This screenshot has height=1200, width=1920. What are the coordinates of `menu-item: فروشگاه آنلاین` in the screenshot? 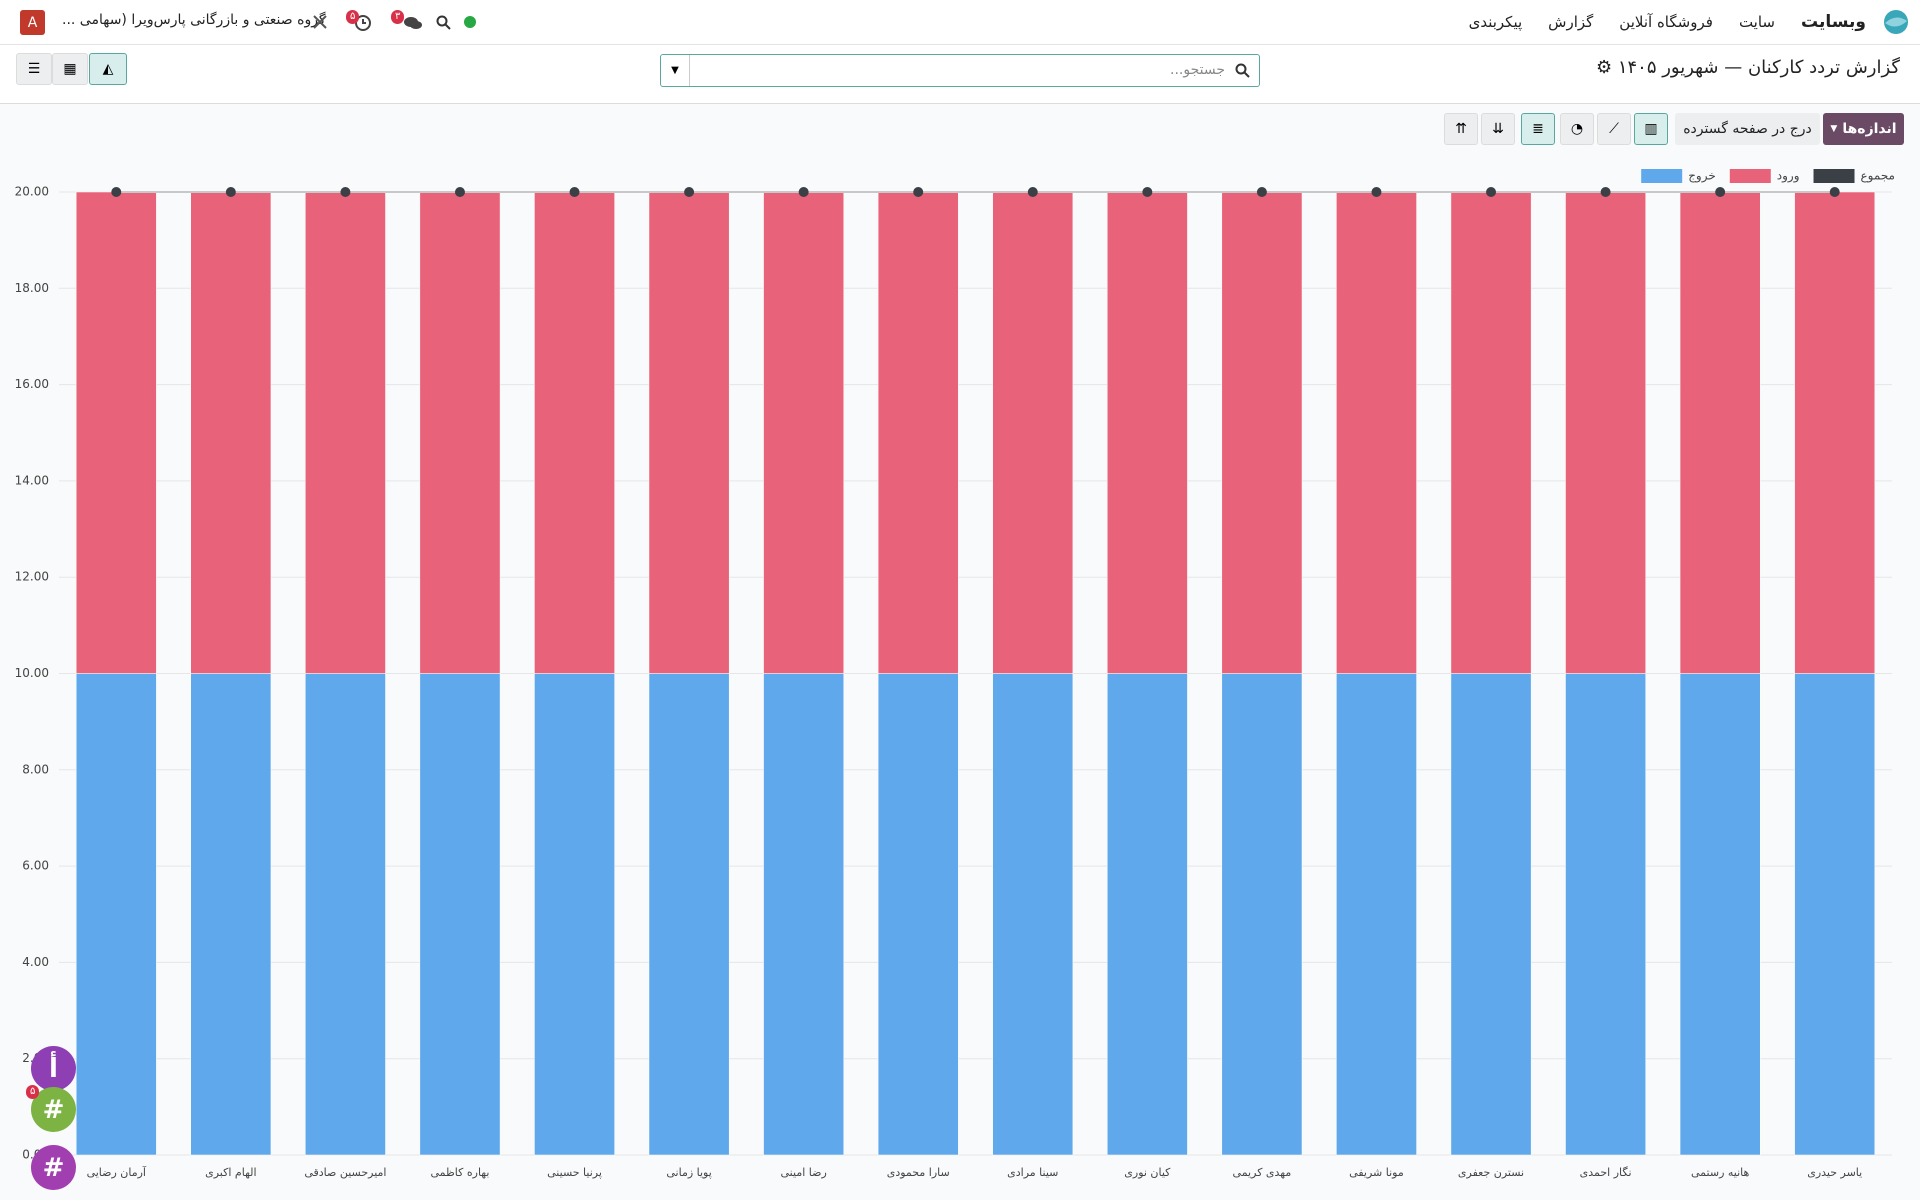 It's located at (1666, 22).